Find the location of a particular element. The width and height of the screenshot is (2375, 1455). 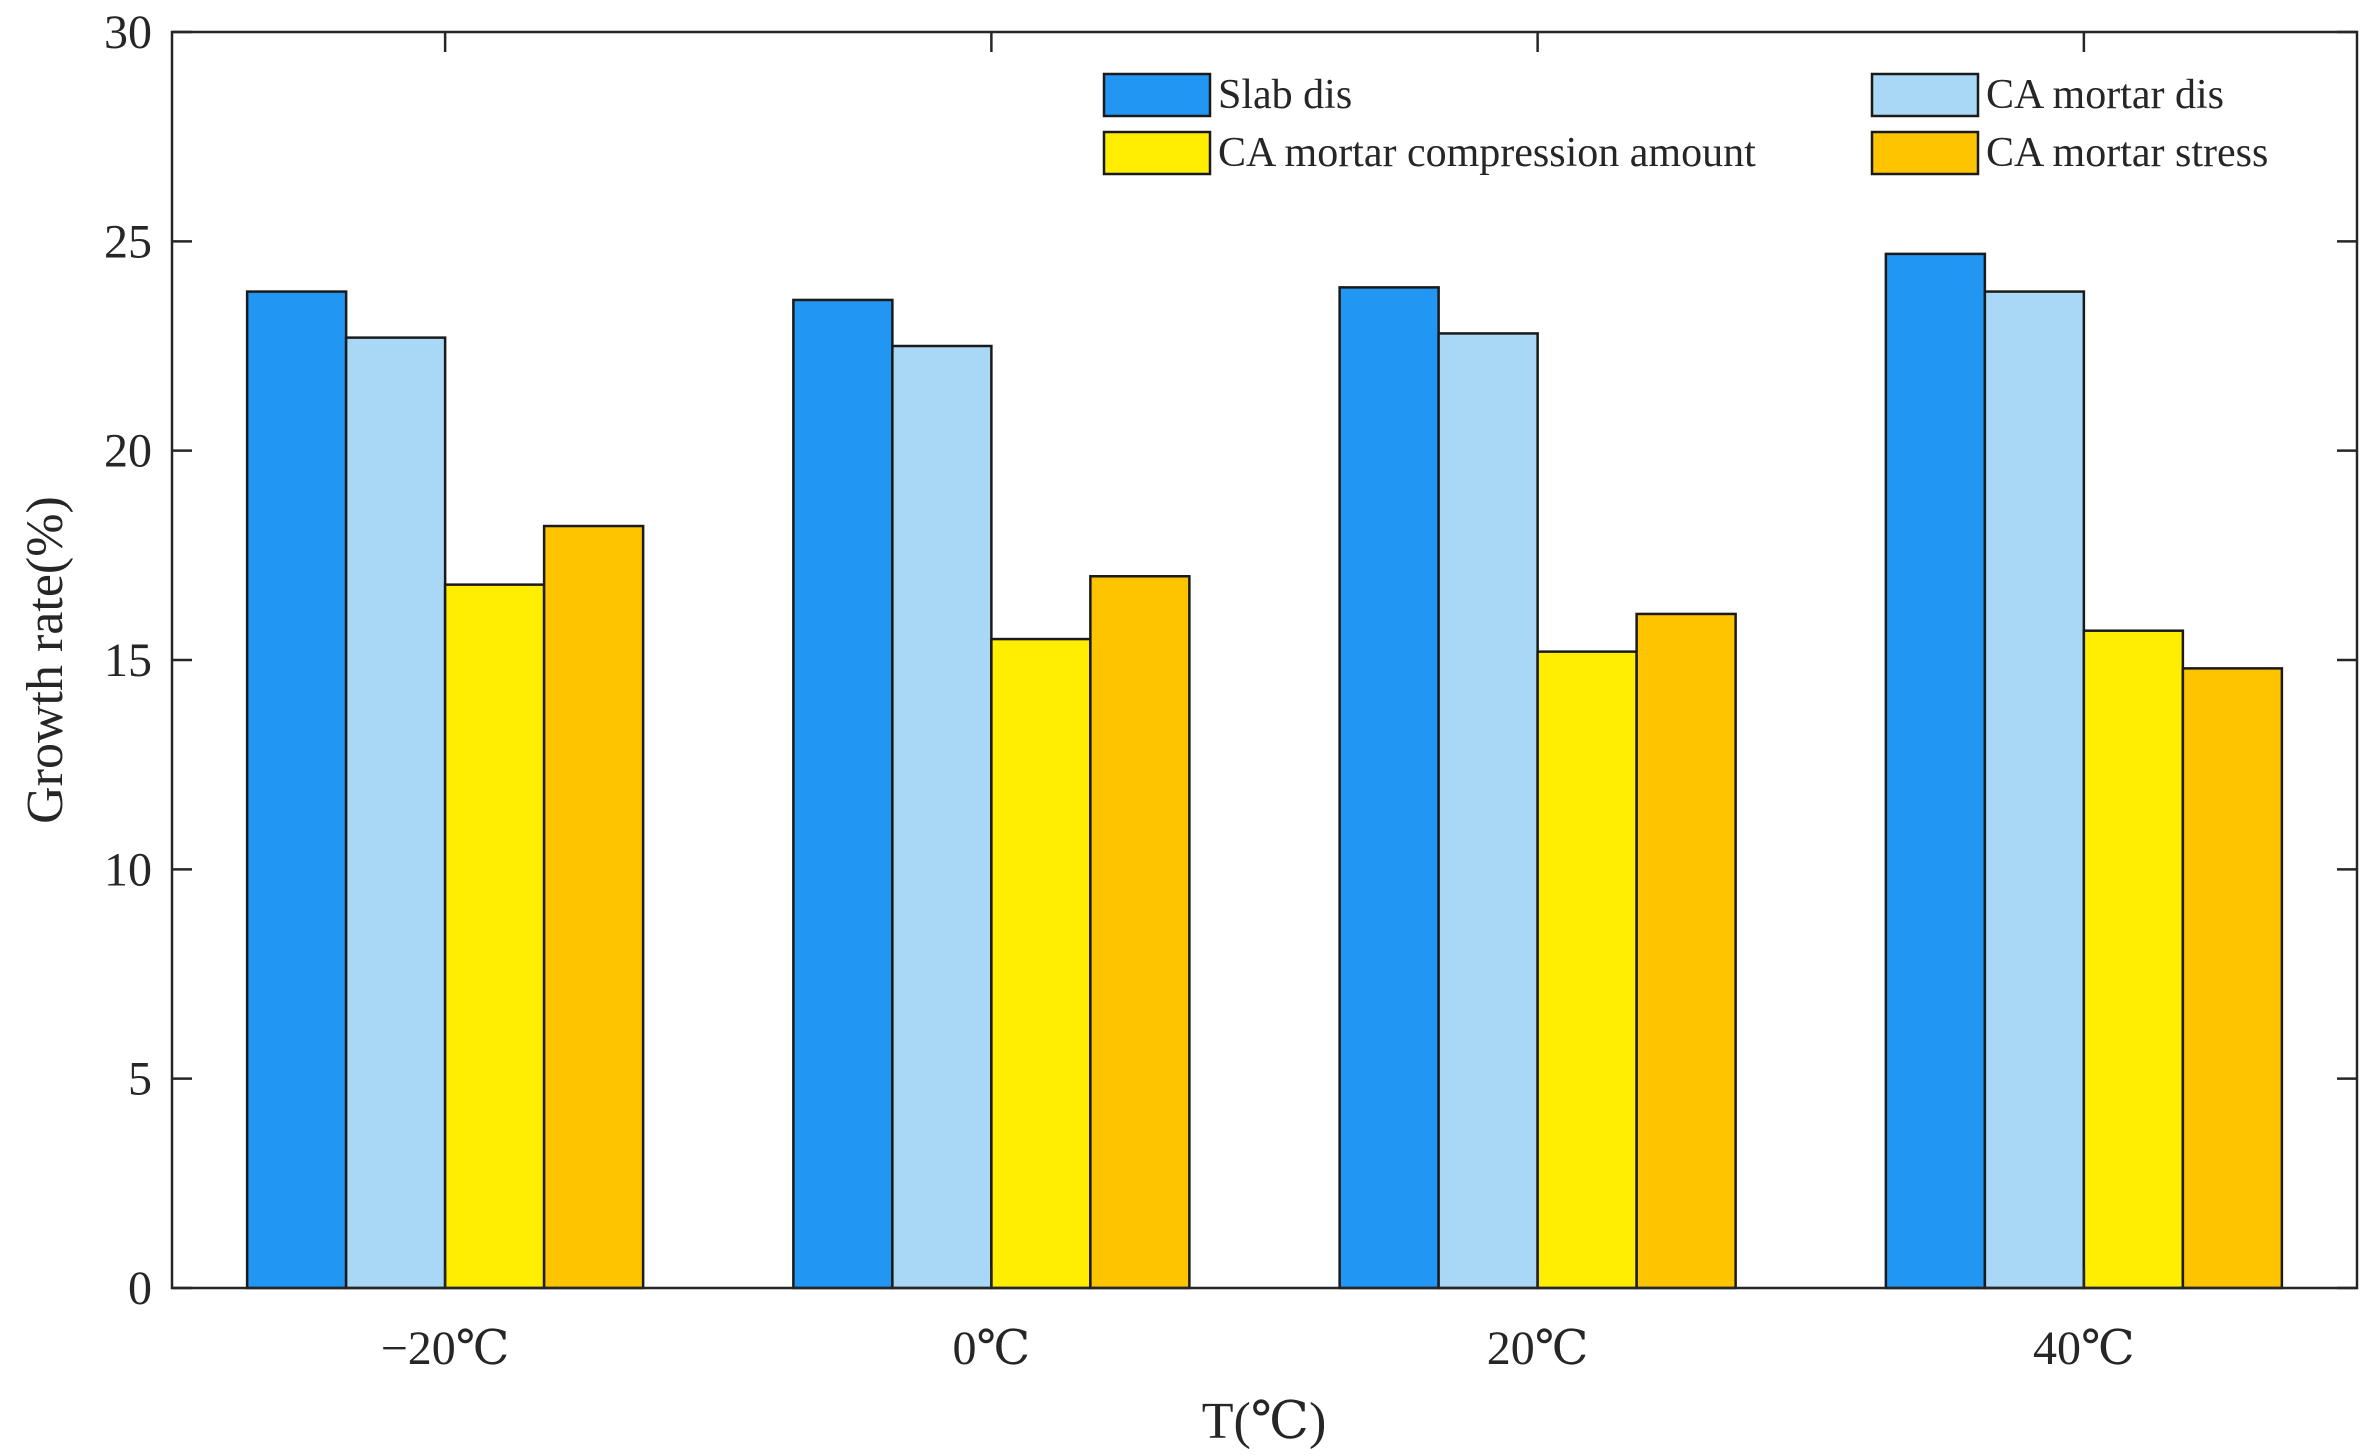

y-tick-label: 30 is located at coordinates (128, 32).